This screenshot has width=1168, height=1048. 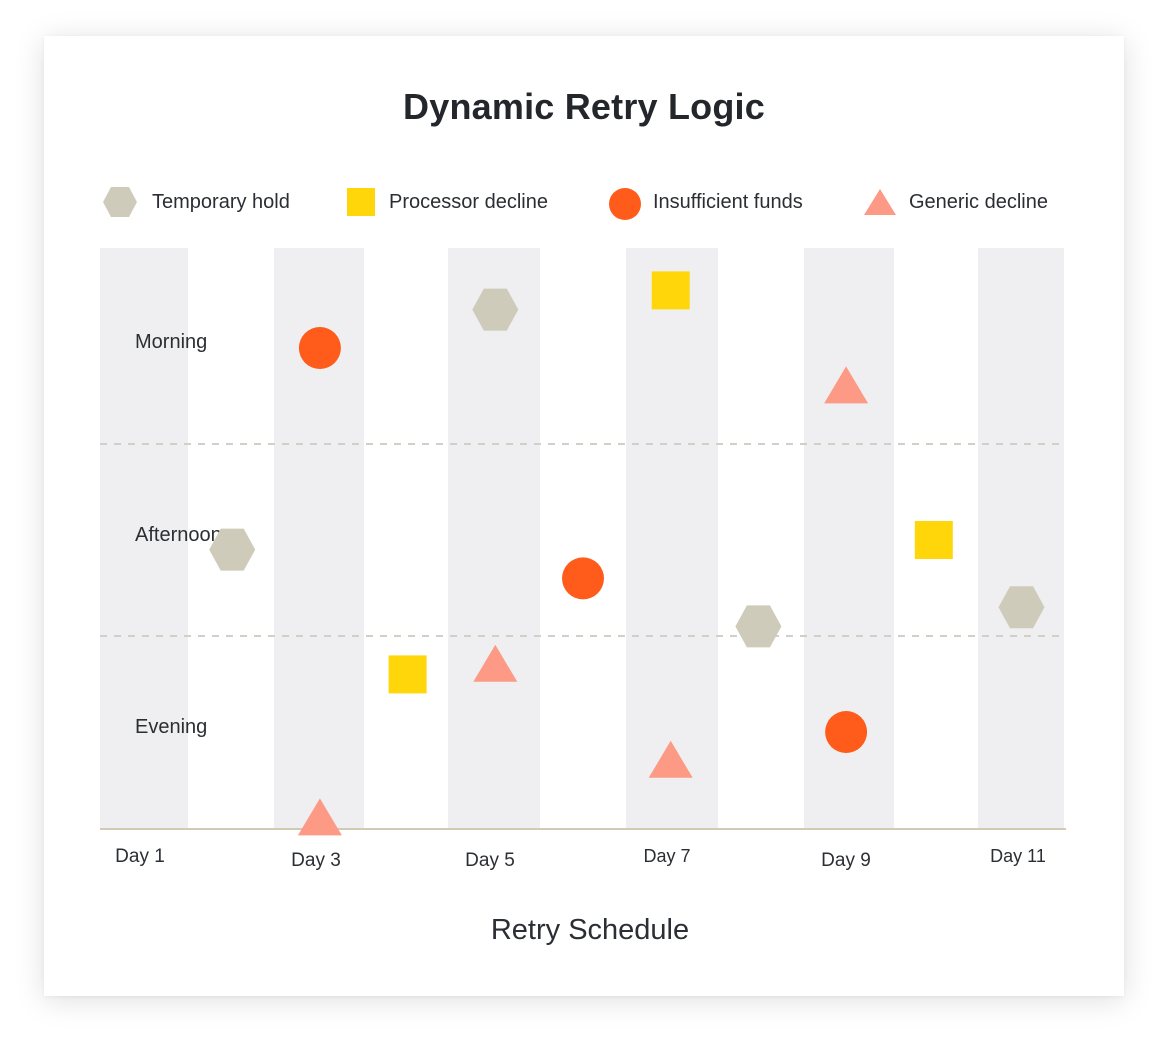 I want to click on legend-item-processor-decline: Processor decline, so click(x=445, y=202).